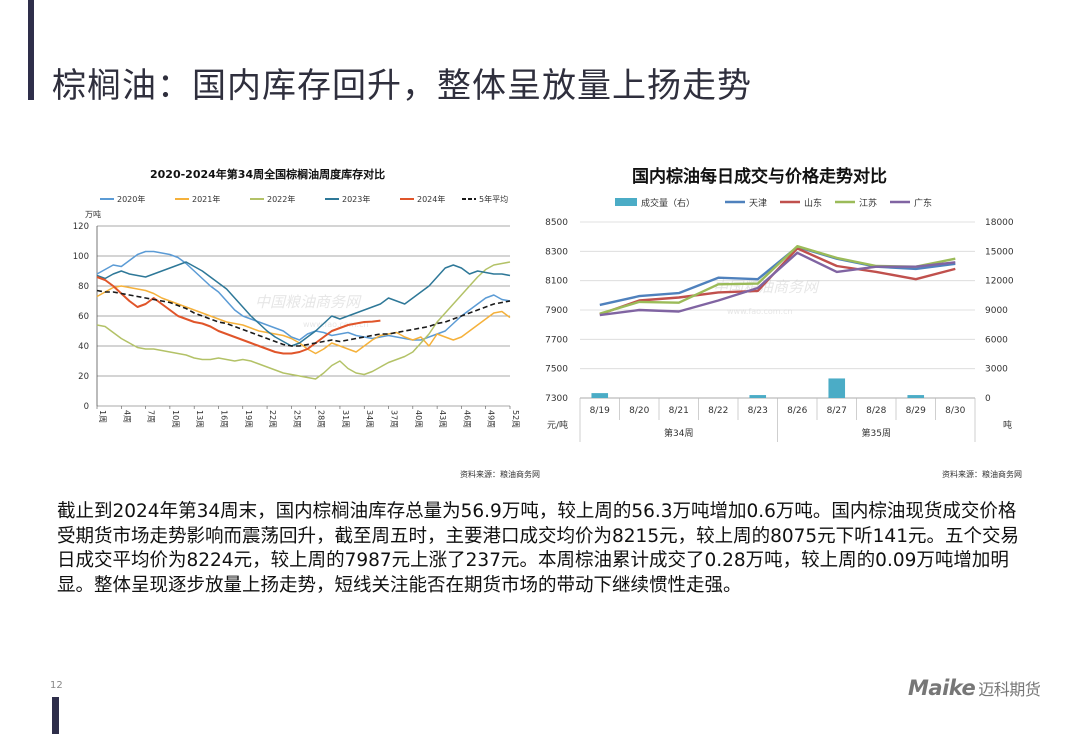 Image resolution: width=1080 pixels, height=734 pixels. Describe the element at coordinates (93, 214) in the screenshot. I see `y-axis-label: 万吨` at that location.